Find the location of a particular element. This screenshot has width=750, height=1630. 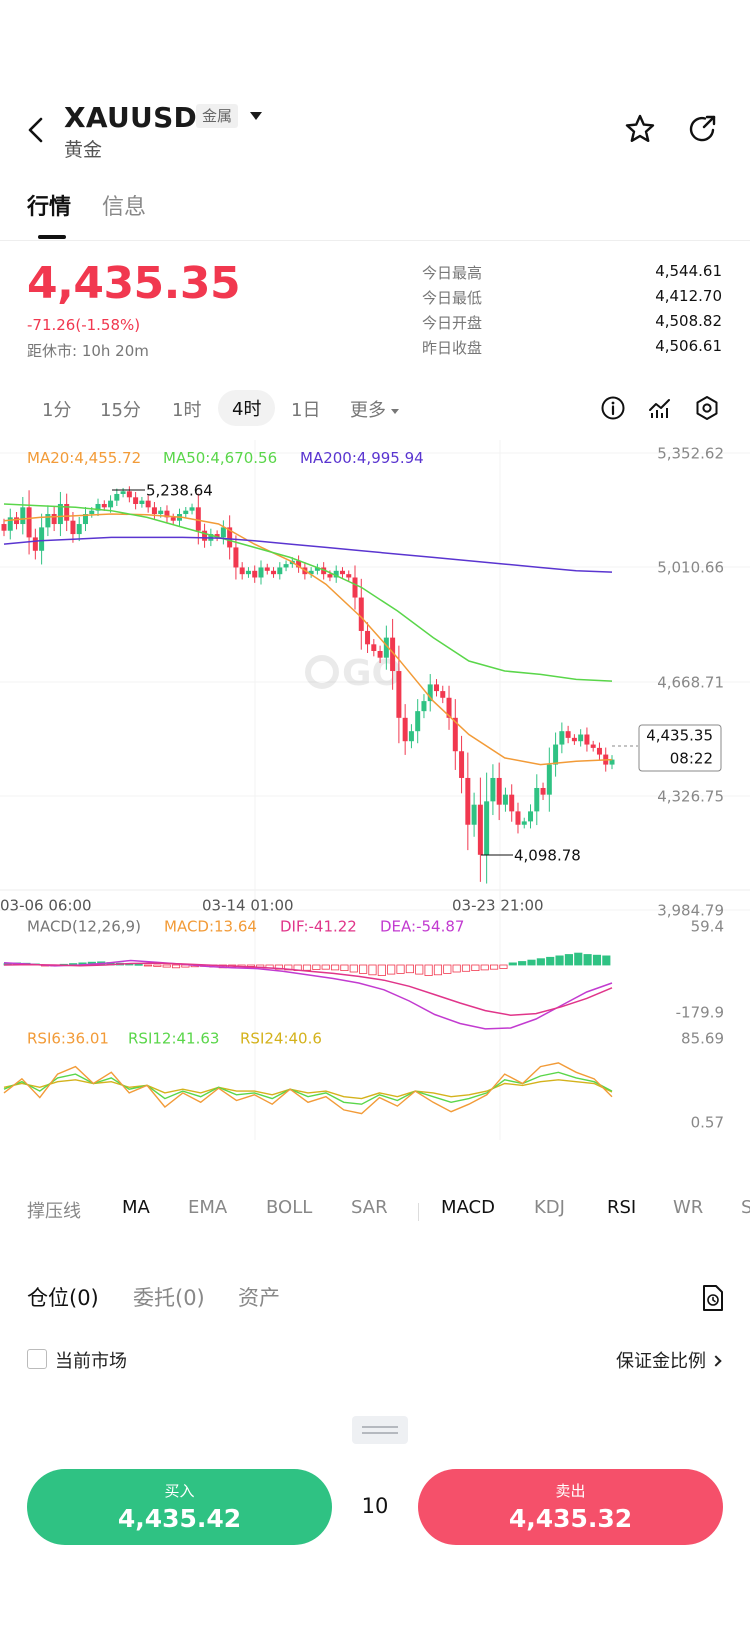

current-price-label: 4,435.35 is located at coordinates (679, 735).